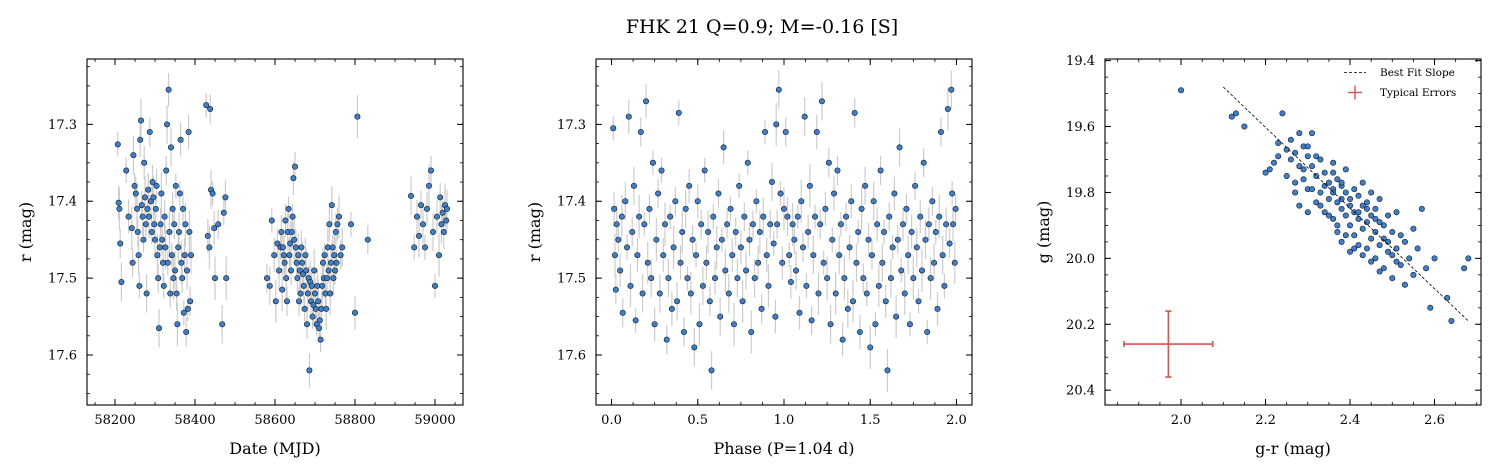 This screenshot has width=1497, height=473. Describe the element at coordinates (784, 448) in the screenshot. I see `x-axis-label: Phase (P=1.04 d)` at that location.